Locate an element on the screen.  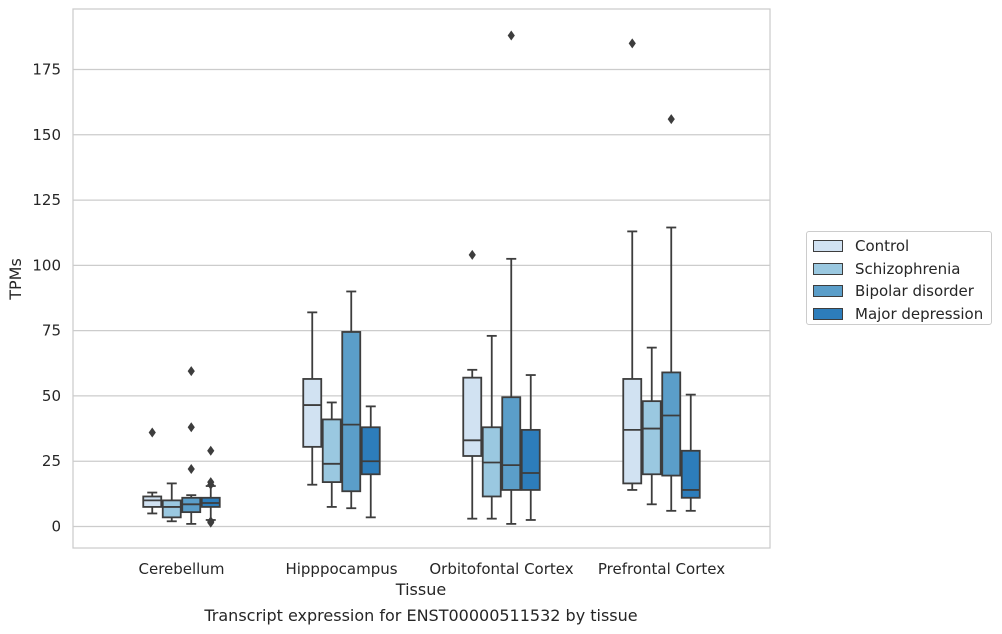
legend-item: Schizophrenia is located at coordinates (899, 269).